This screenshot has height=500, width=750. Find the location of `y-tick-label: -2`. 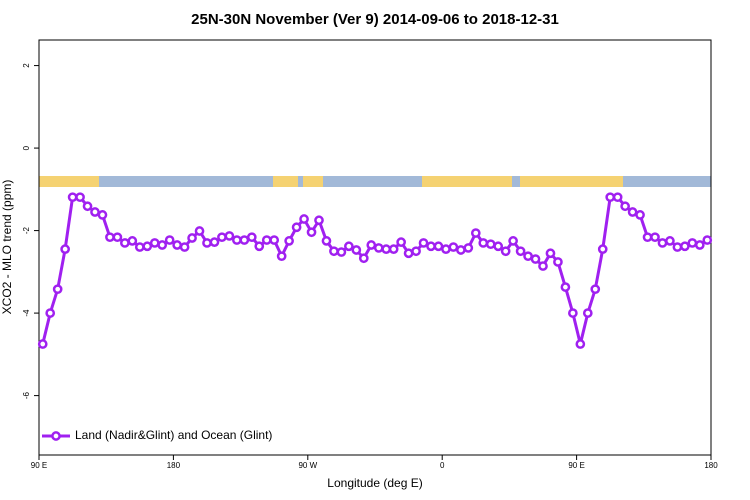

y-tick-label: -2 is located at coordinates (26, 230).